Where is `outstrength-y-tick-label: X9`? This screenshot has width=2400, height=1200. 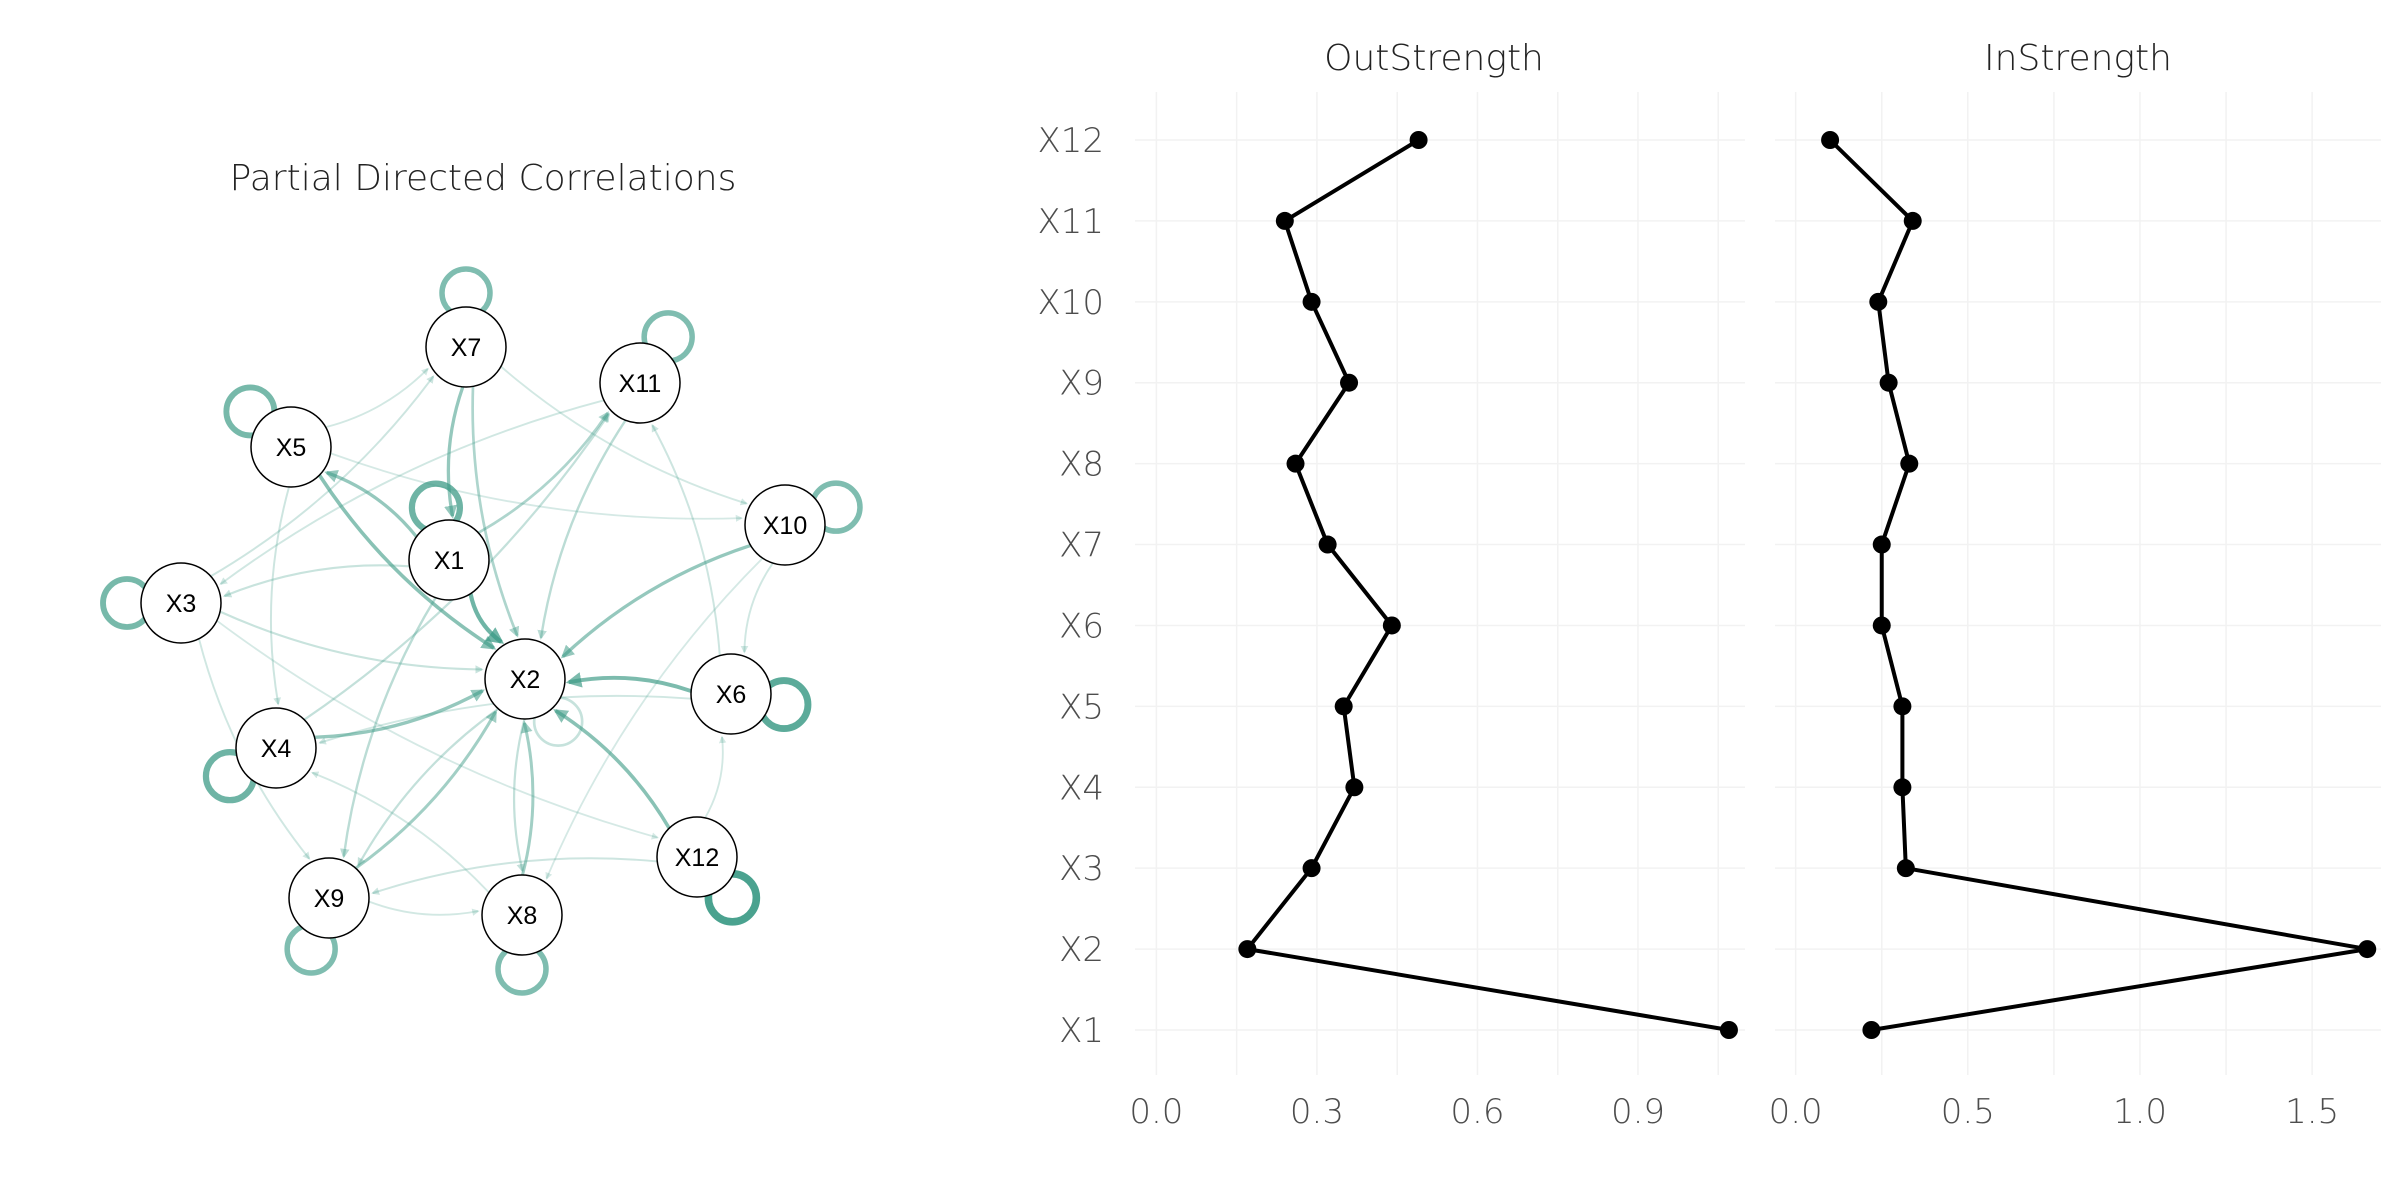 outstrength-y-tick-label: X9 is located at coordinates (1081, 384).